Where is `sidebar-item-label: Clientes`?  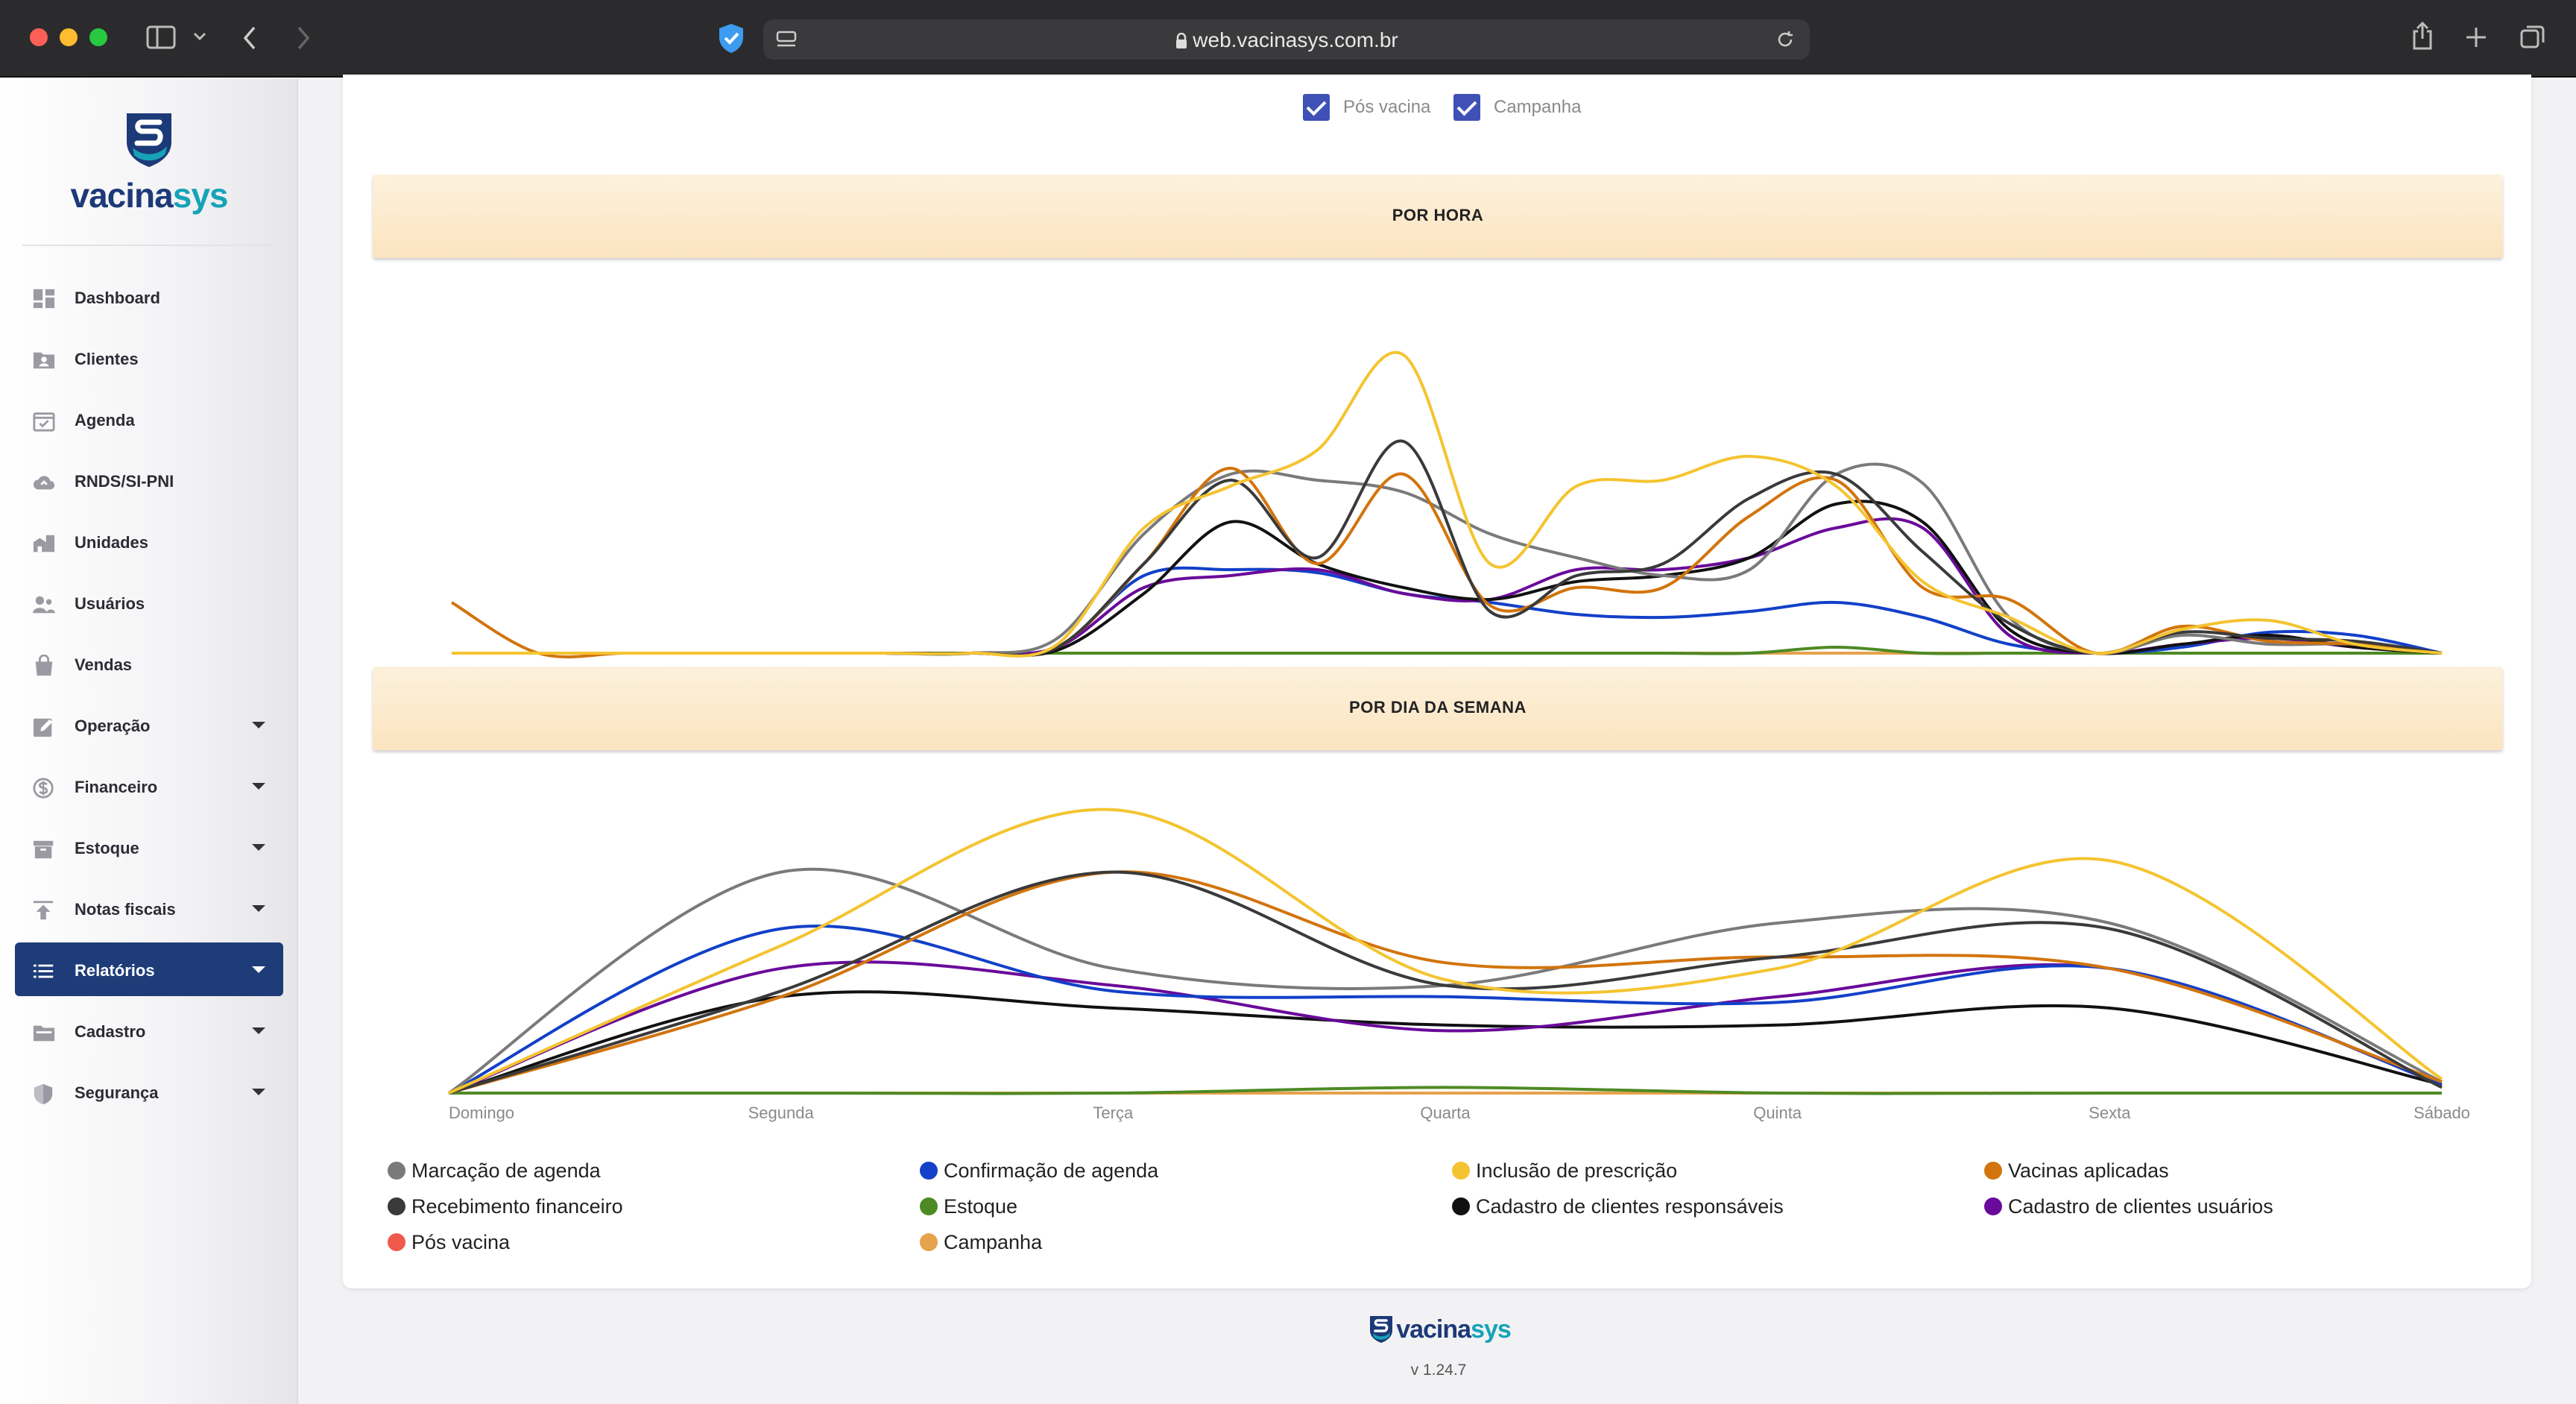
sidebar-item-label: Clientes is located at coordinates (107, 359).